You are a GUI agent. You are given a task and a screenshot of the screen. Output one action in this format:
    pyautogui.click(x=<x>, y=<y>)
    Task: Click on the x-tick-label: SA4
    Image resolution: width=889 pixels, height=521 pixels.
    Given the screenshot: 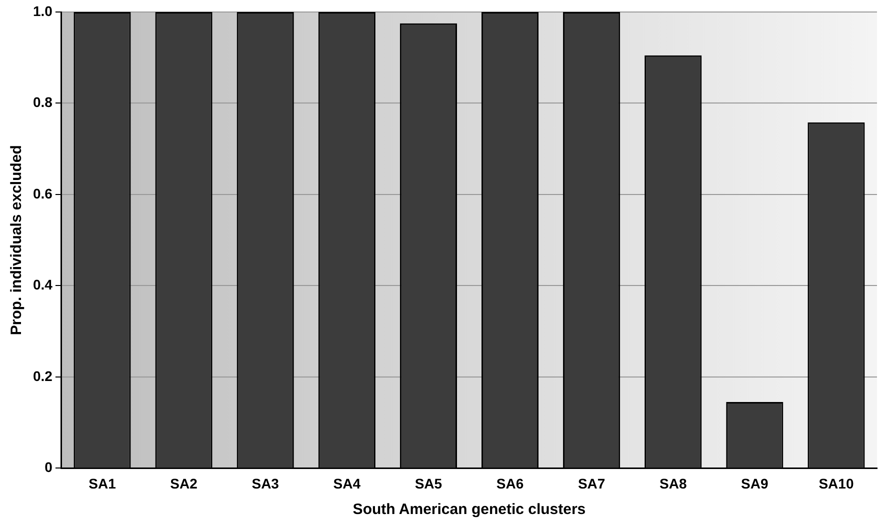 What is the action you would take?
    pyautogui.click(x=347, y=483)
    